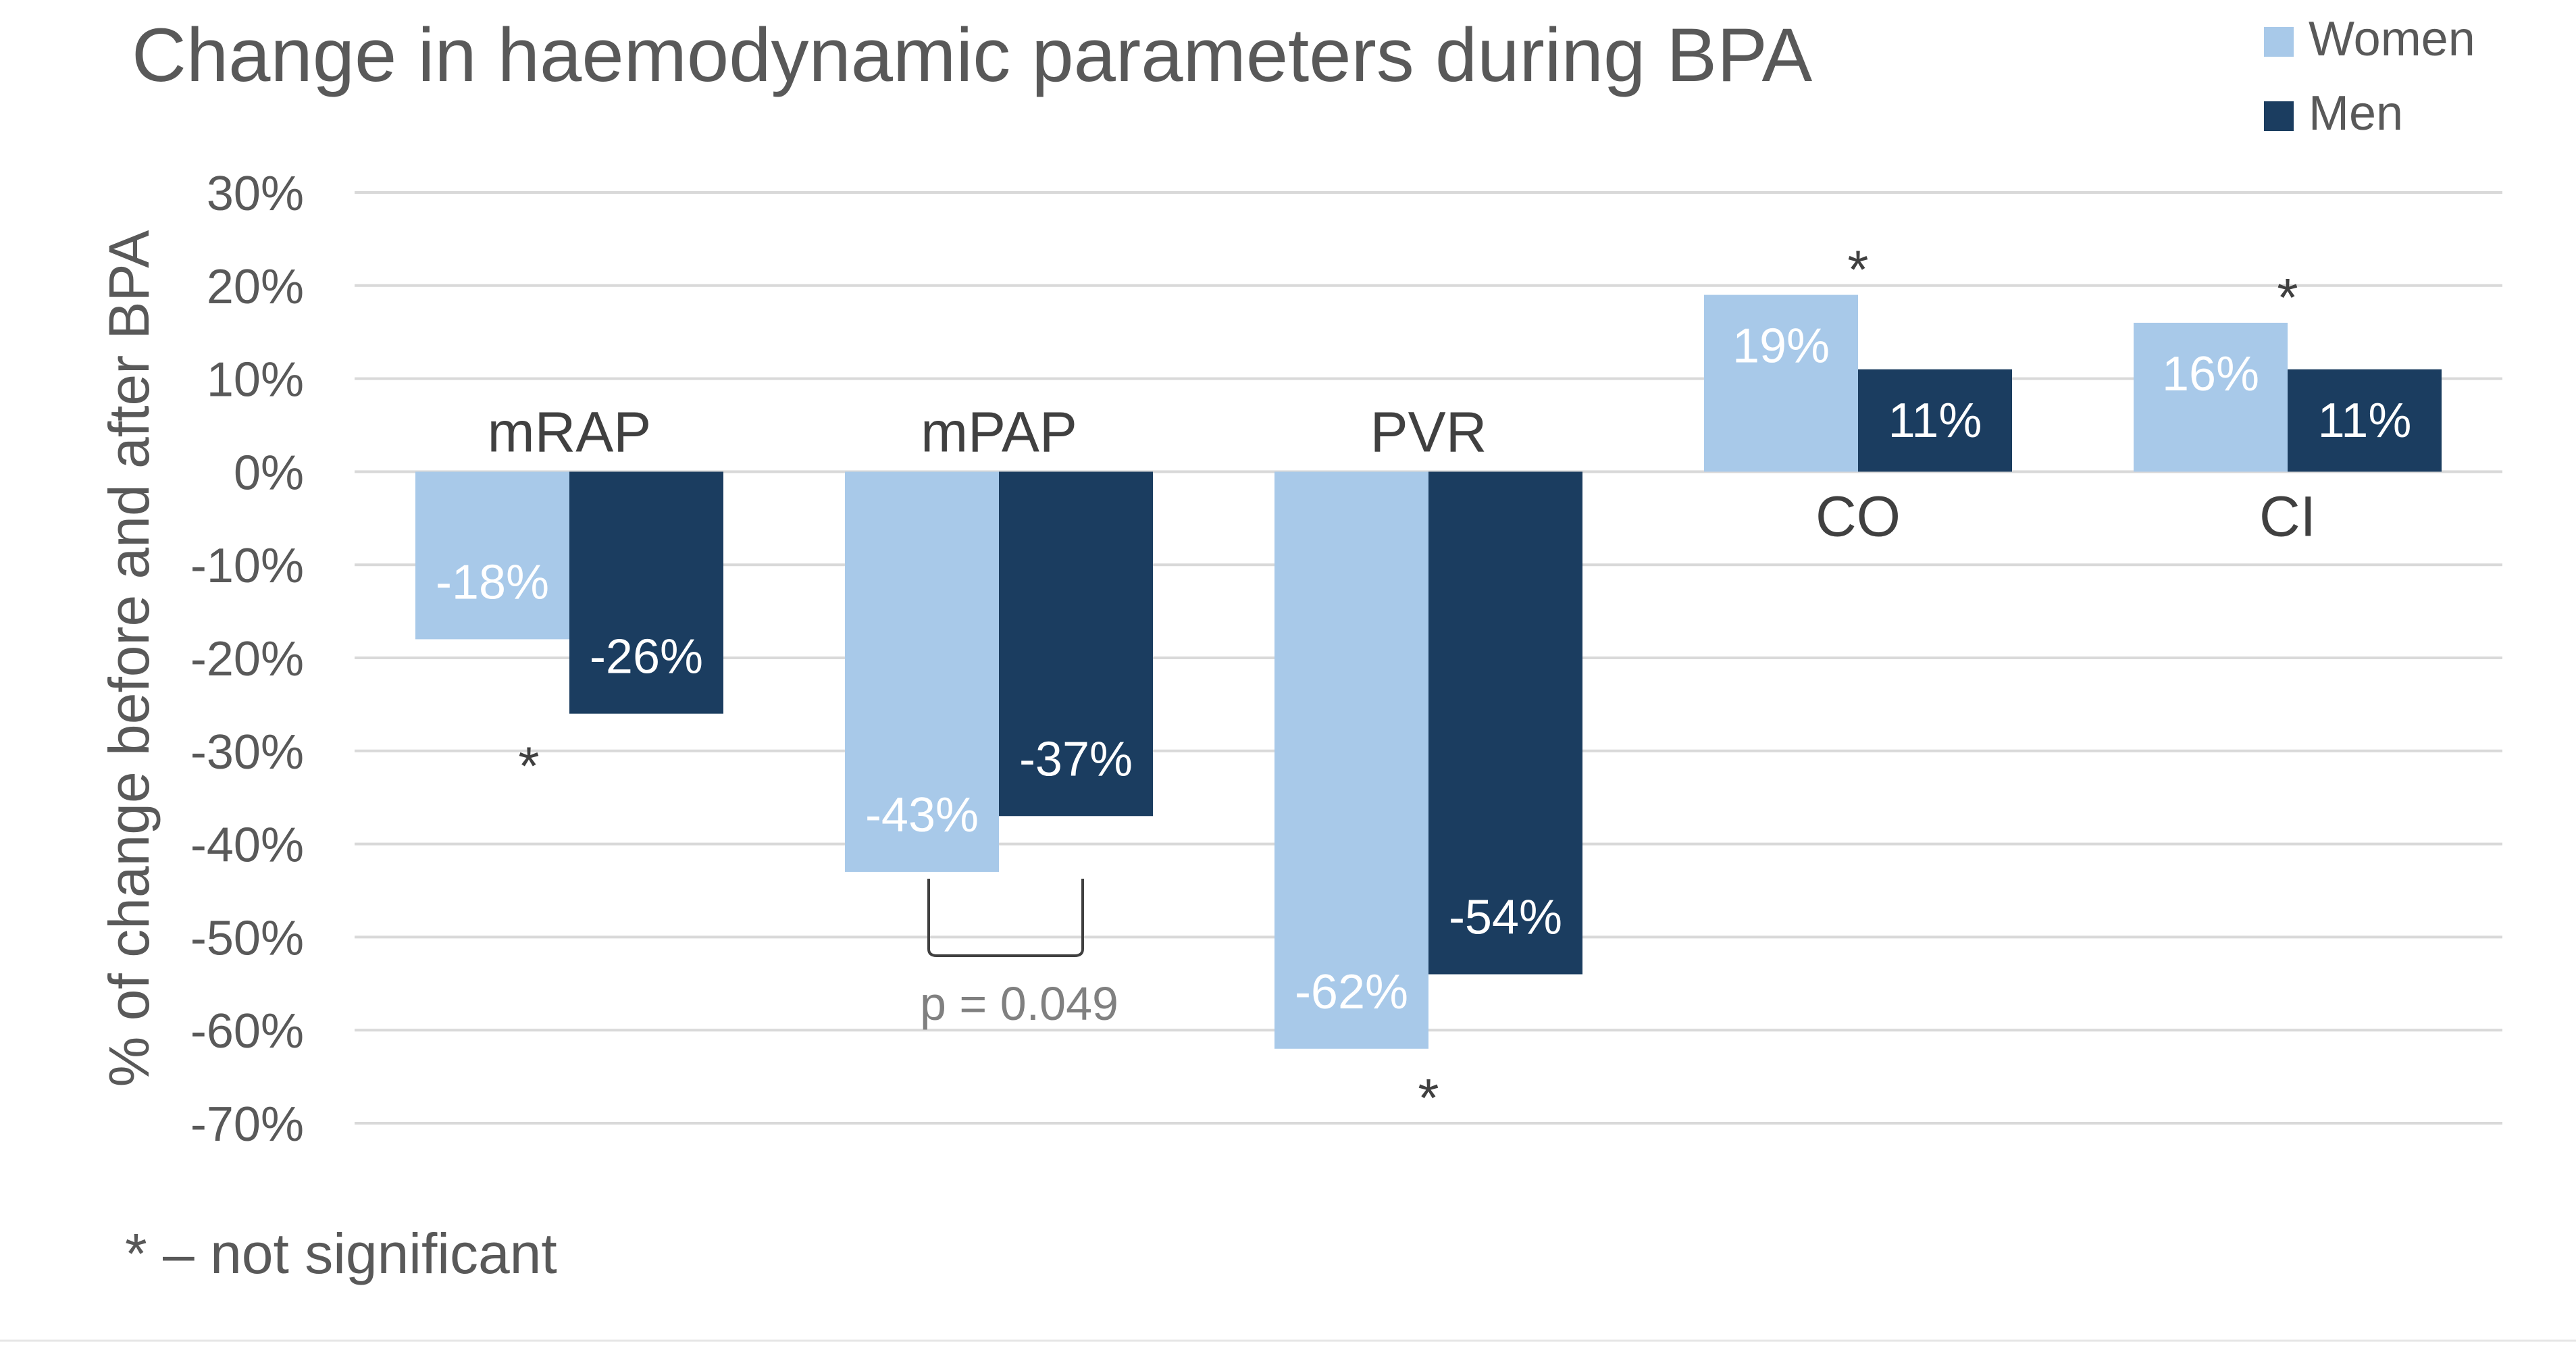  Describe the element at coordinates (2392, 39) in the screenshot. I see `legend-label-women: Women` at that location.